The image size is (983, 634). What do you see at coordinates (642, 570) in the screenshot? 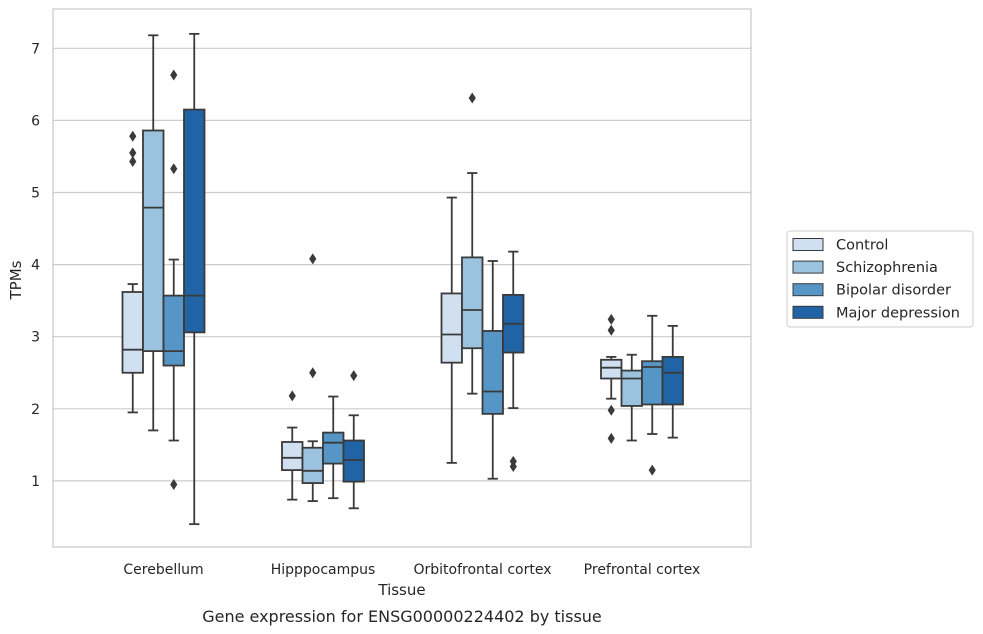
I see `x-tick-label-prefrontal-cortex: Prefrontal cortex` at bounding box center [642, 570].